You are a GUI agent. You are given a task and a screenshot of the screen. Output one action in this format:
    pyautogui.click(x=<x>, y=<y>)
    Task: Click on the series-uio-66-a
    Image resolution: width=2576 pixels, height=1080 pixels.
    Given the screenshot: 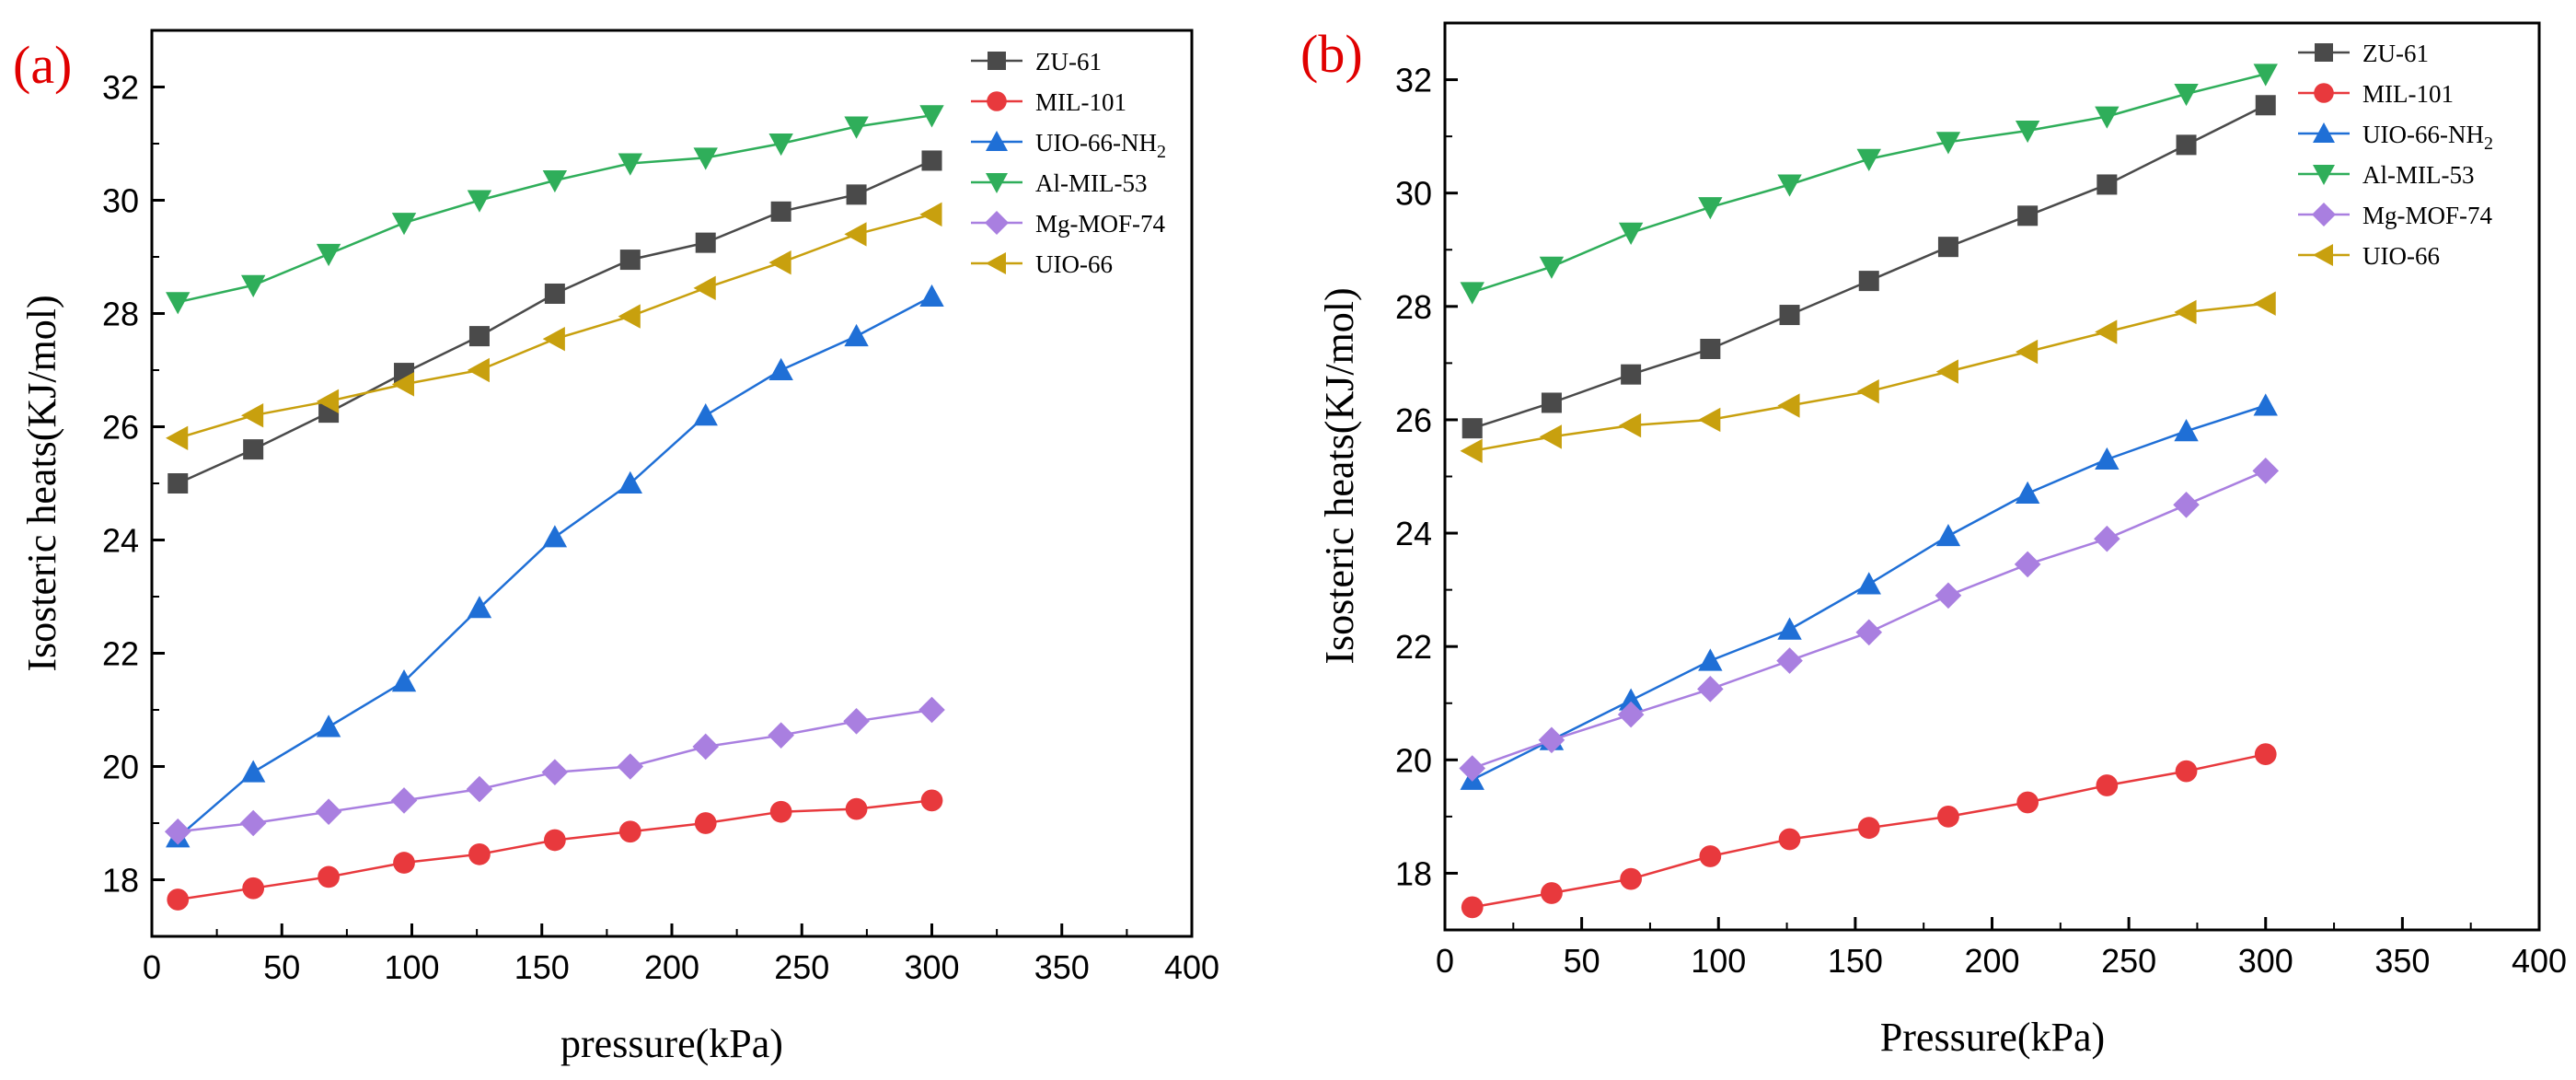 What is the action you would take?
    pyautogui.click(x=554, y=326)
    